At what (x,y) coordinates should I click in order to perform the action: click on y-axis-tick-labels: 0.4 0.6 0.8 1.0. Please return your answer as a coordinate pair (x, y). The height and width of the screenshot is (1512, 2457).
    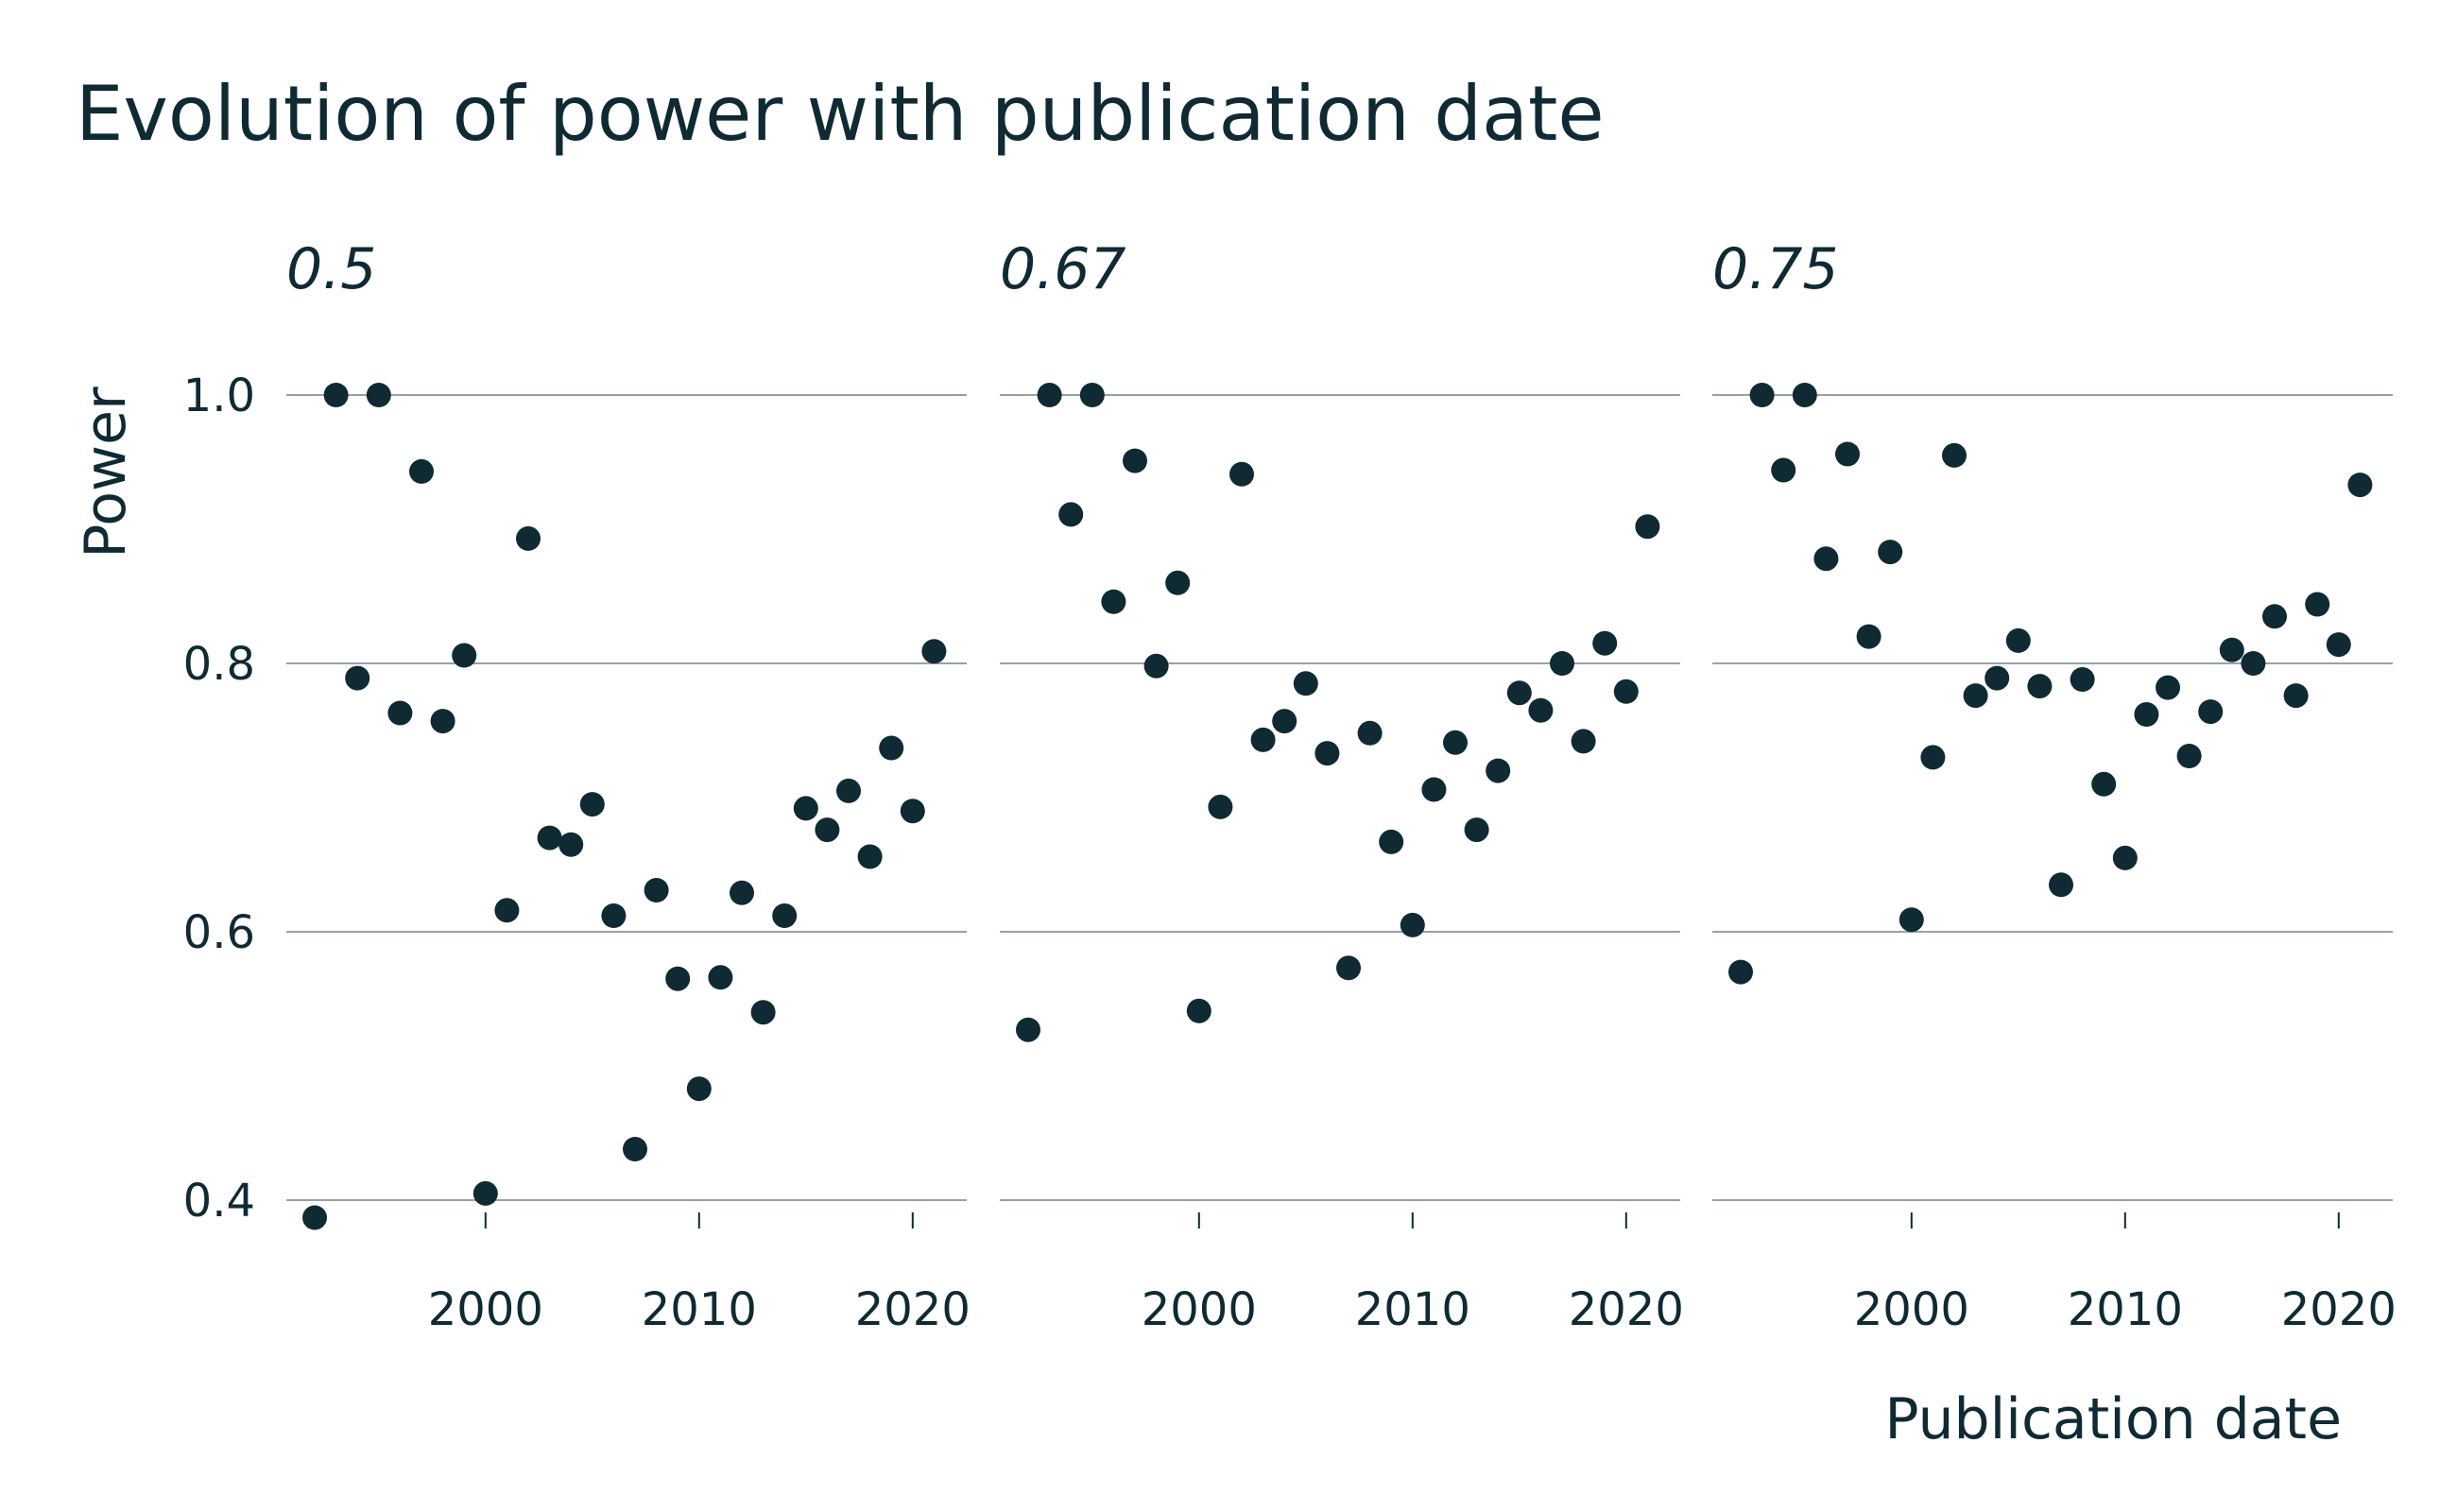
    Looking at the image, I should click on (219, 798).